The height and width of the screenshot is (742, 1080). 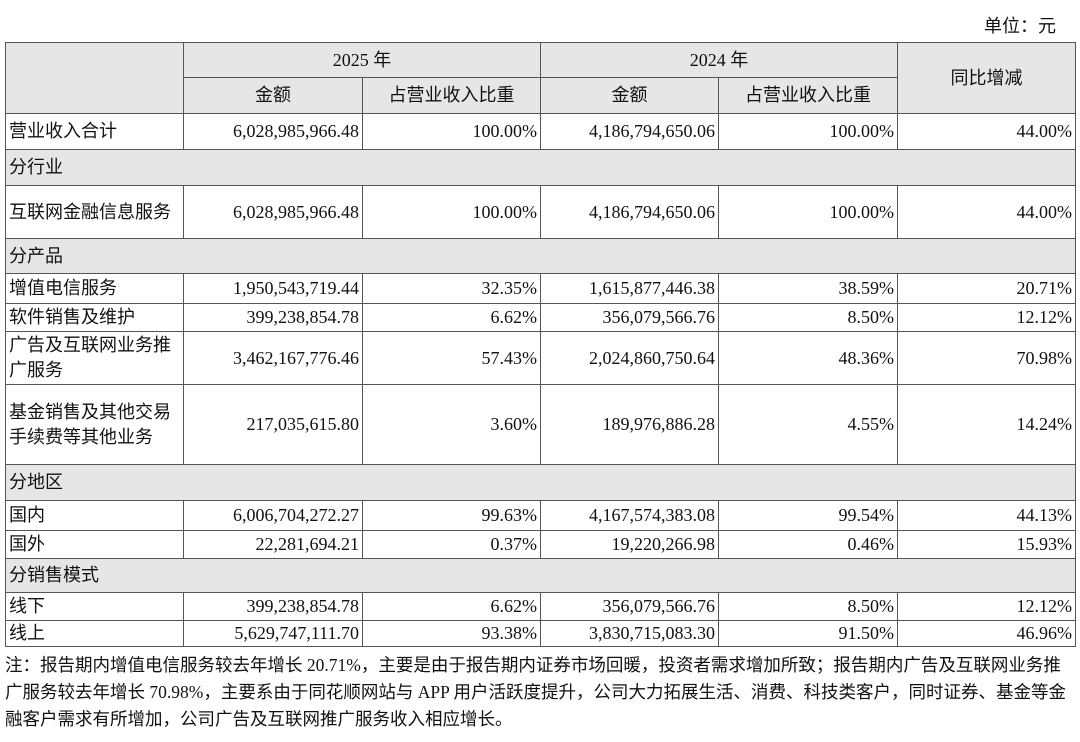 I want to click on table-row: 金额 占营业收入比重 金额 占营业收入比重, so click(x=541, y=95).